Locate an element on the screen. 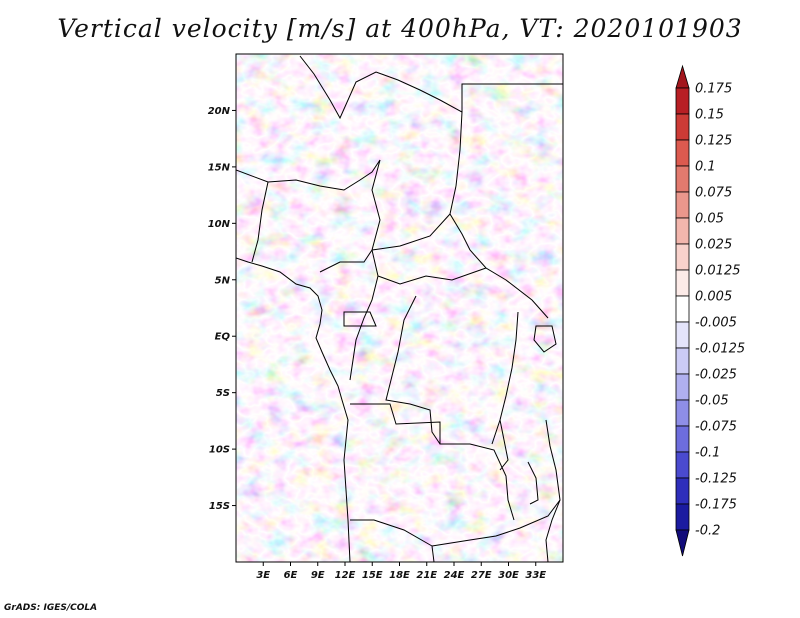  colorbar-label: 0.175 is located at coordinates (713, 89).